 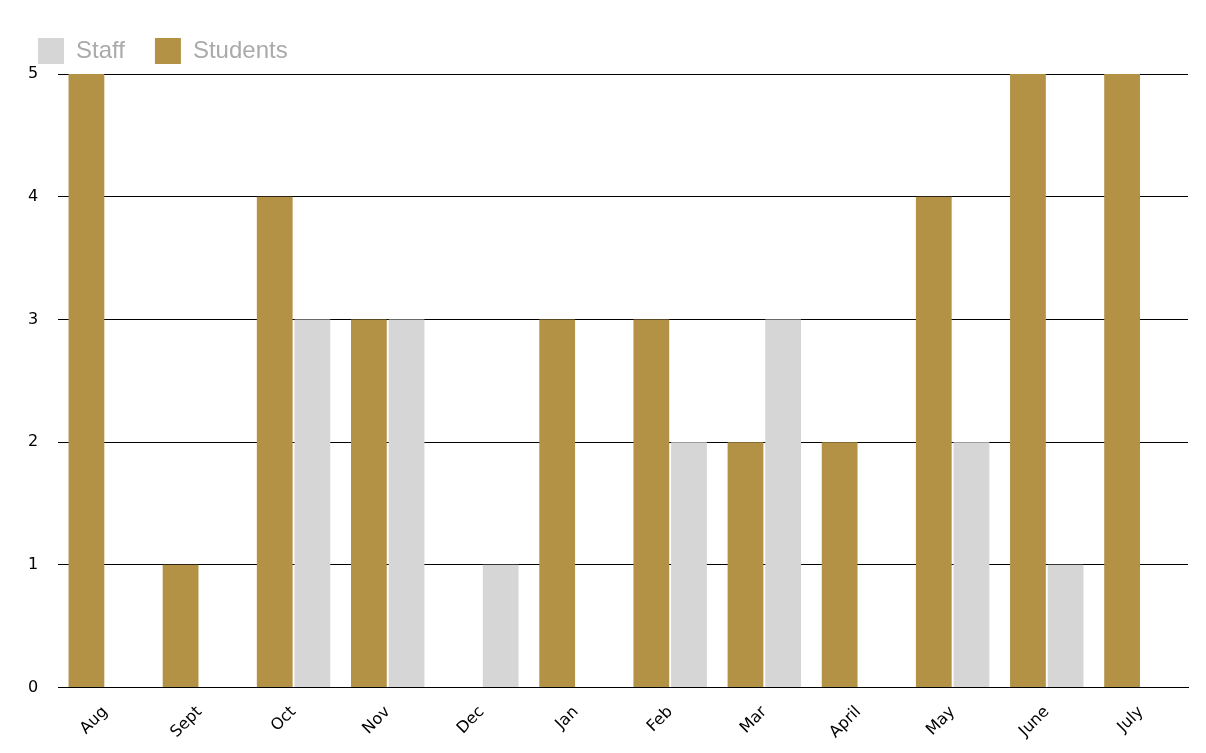 What do you see at coordinates (375, 719) in the screenshot?
I see `x-tick-label: Nov` at bounding box center [375, 719].